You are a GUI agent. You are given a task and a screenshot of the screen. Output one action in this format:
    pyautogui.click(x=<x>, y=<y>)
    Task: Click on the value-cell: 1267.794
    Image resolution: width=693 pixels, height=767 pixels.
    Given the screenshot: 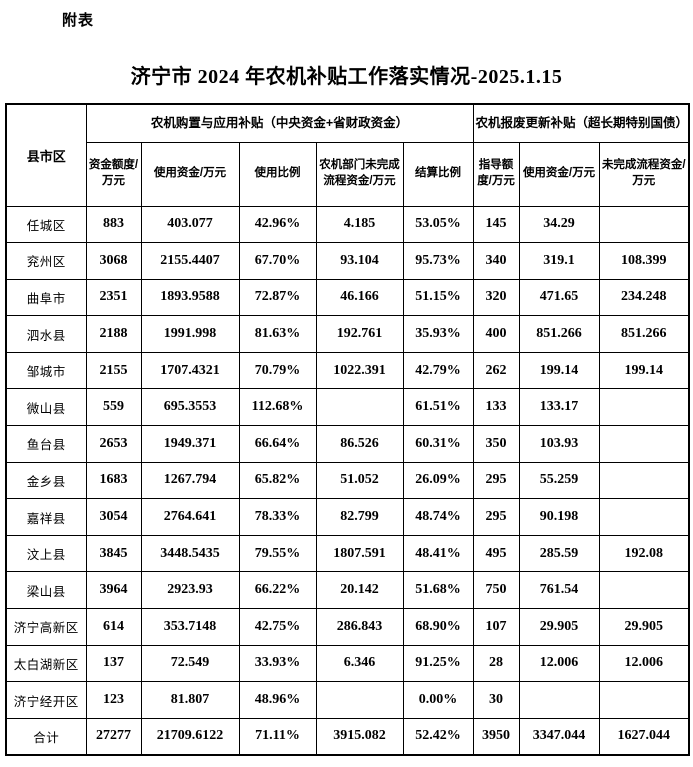 What is the action you would take?
    pyautogui.click(x=190, y=480)
    